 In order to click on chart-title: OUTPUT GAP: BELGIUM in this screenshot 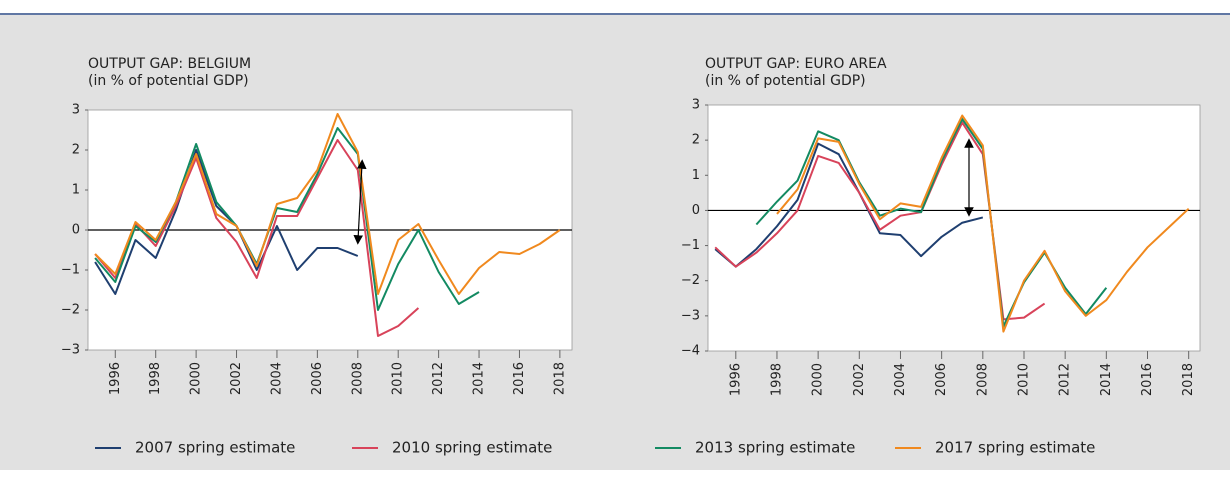, I will do `click(169, 64)`.